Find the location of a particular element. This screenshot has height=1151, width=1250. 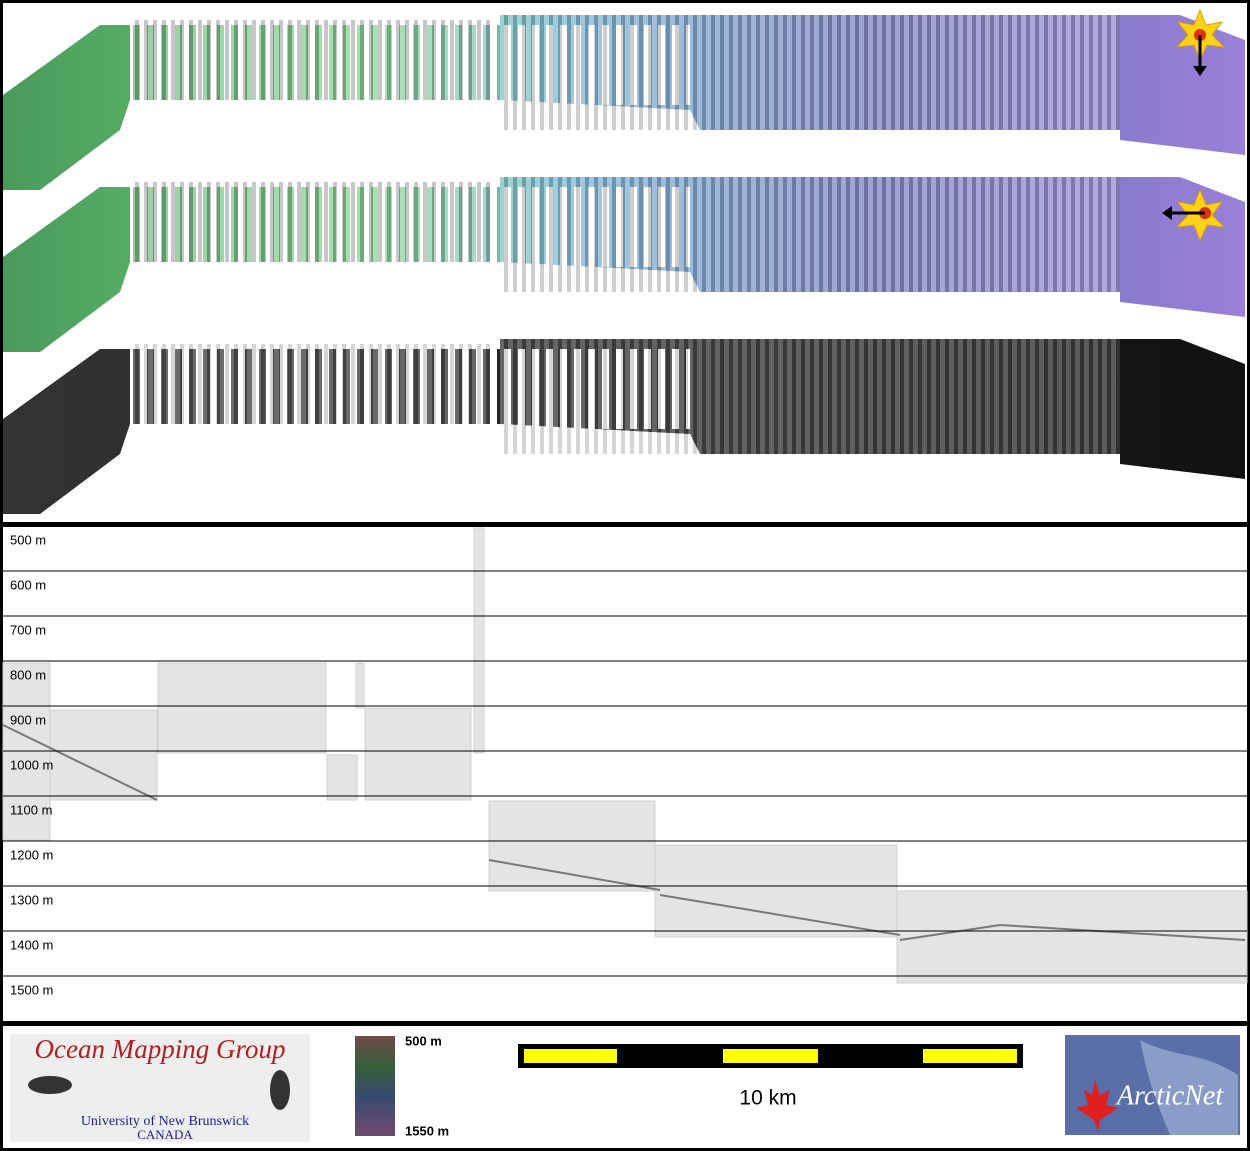

colorbar-shade is located at coordinates (375, 1086).